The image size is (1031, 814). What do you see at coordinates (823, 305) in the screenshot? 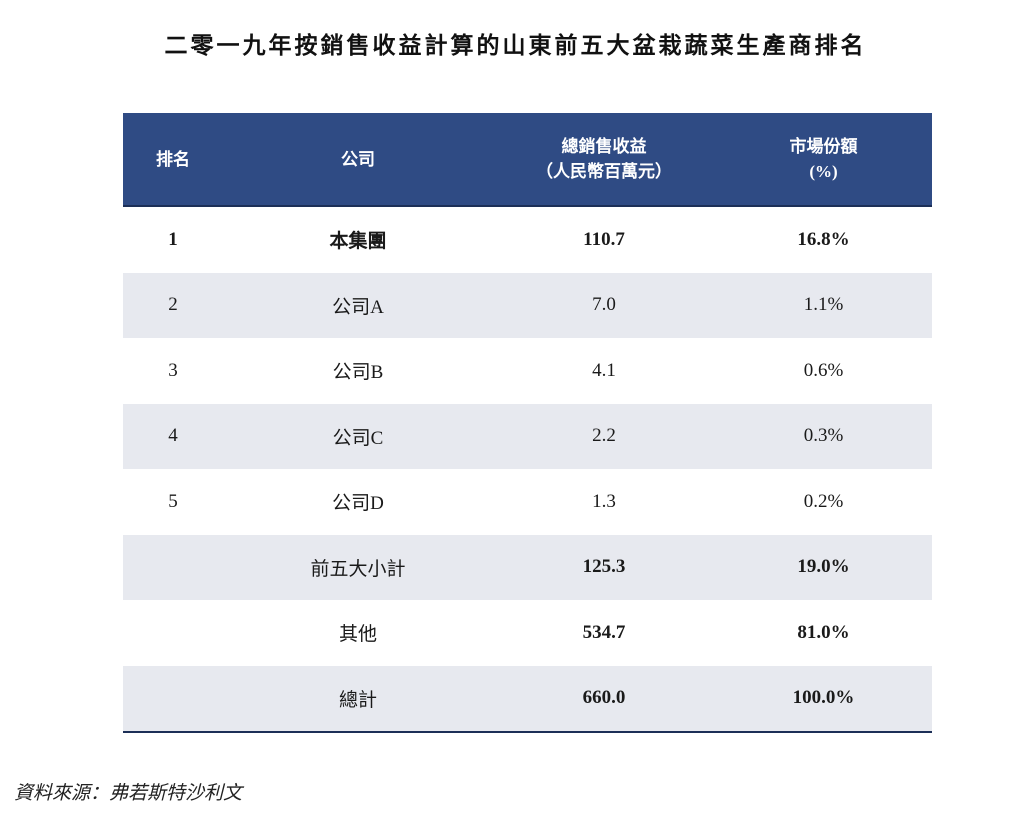
I see `share-cell: 1.1%` at bounding box center [823, 305].